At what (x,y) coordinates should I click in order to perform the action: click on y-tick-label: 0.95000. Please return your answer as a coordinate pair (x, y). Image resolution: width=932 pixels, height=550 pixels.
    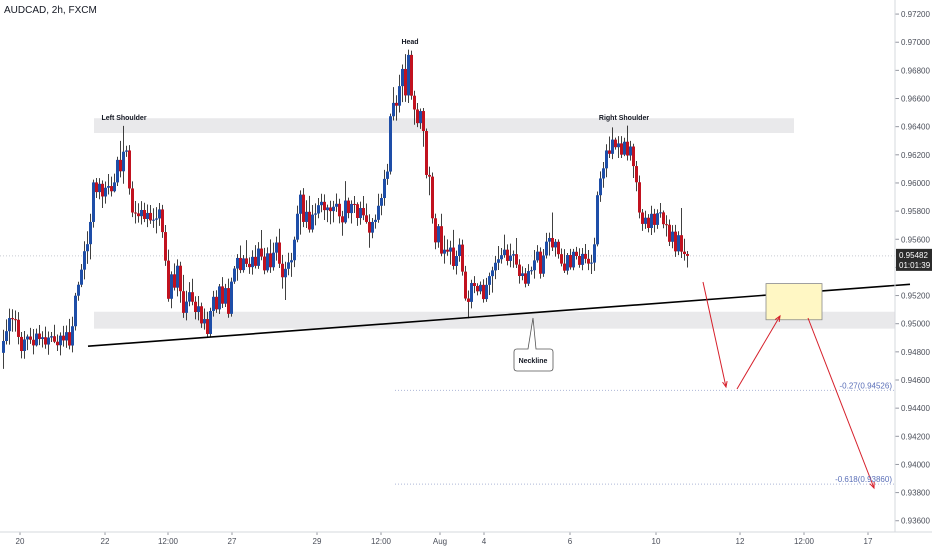
    Looking at the image, I should click on (915, 324).